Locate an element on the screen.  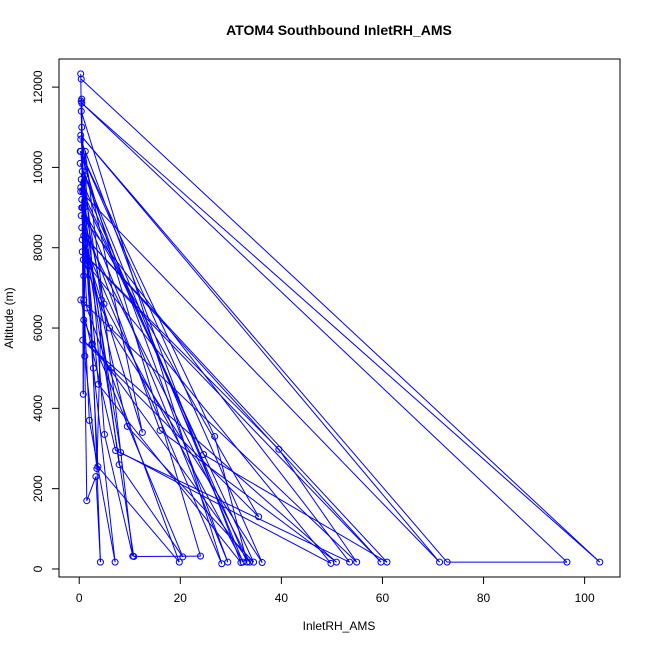
x-tick-label: 60 is located at coordinates (383, 598).